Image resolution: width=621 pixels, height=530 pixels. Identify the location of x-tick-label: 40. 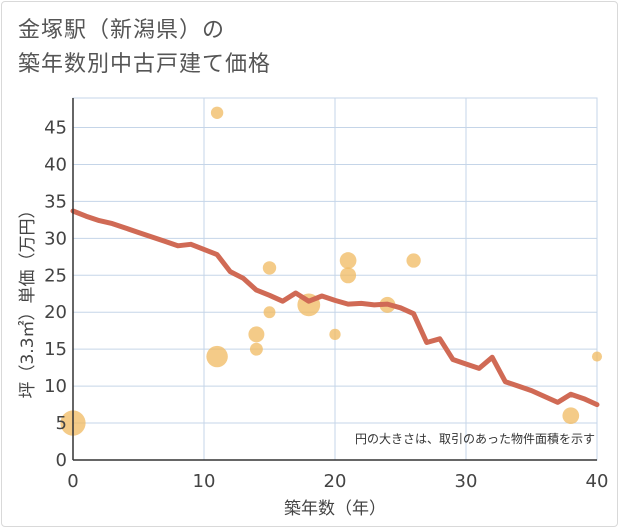
(597, 481).